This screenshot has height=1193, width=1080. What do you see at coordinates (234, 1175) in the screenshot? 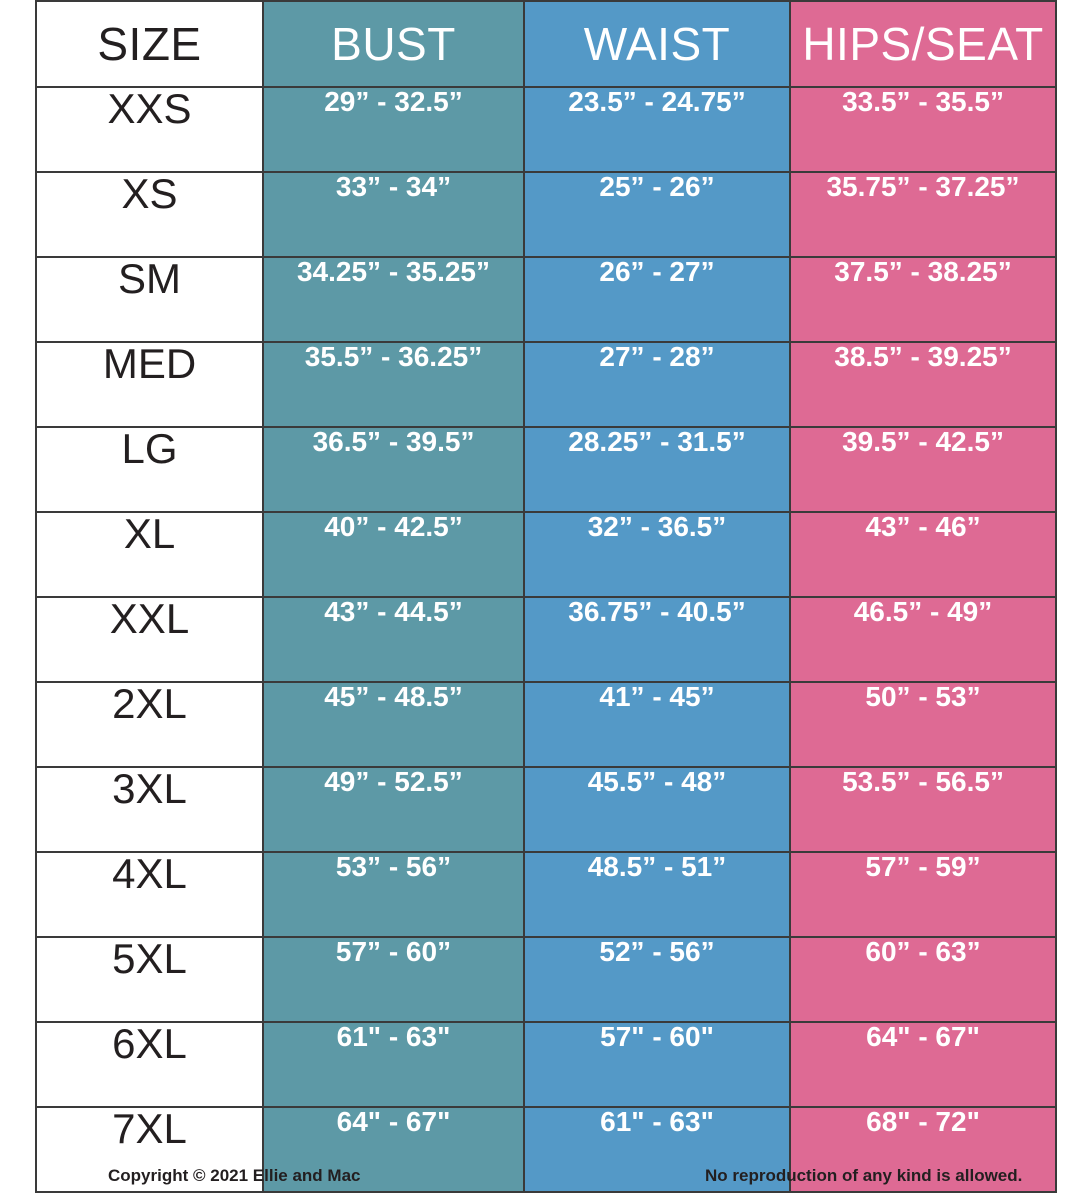
I see `footer-copyright: Copyright © 2021 Ellie and Mac` at bounding box center [234, 1175].